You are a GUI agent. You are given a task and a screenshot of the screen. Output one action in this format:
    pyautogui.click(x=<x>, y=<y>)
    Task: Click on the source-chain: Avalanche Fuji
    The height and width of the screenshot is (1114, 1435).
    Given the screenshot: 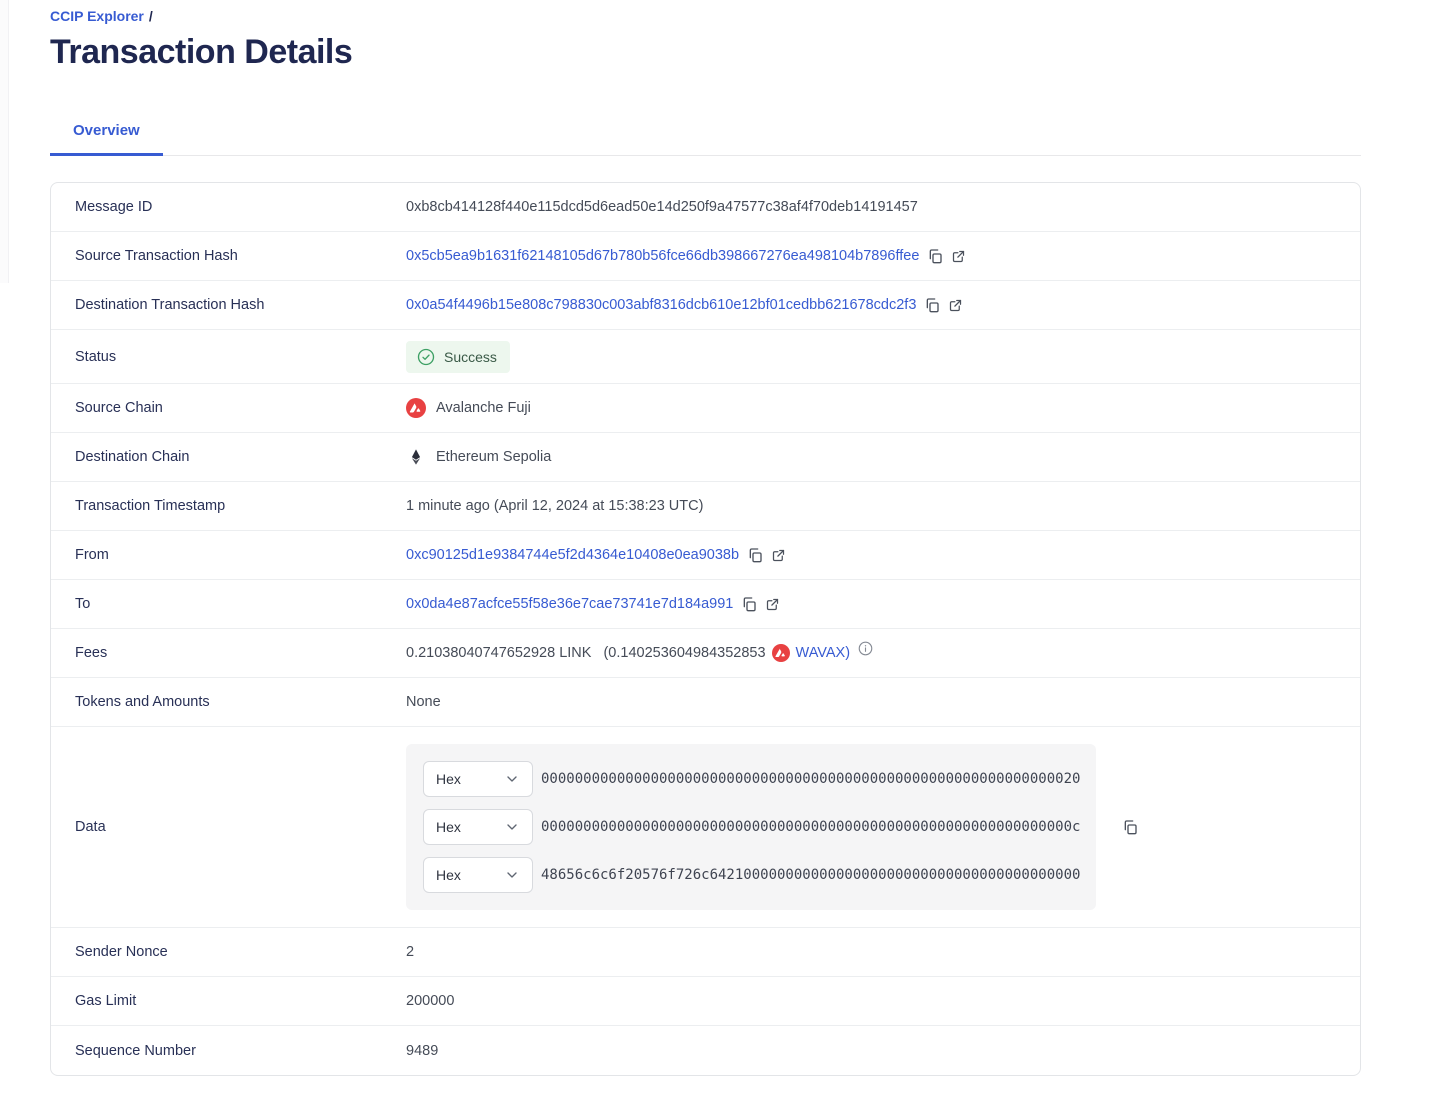 What is the action you would take?
    pyautogui.click(x=468, y=408)
    